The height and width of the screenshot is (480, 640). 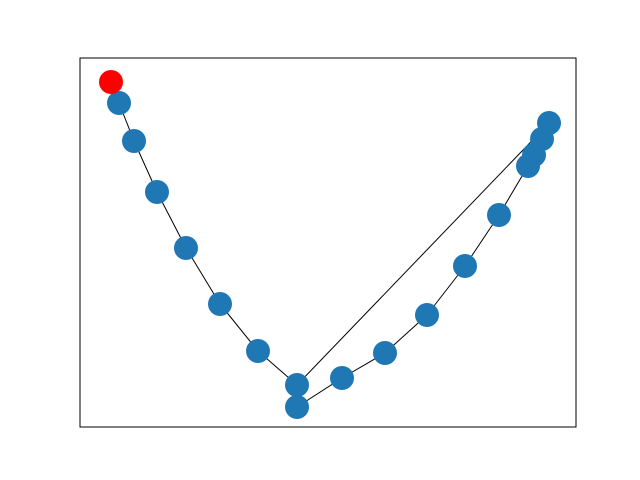 I want to click on graph-node-highlighted, so click(x=111, y=82).